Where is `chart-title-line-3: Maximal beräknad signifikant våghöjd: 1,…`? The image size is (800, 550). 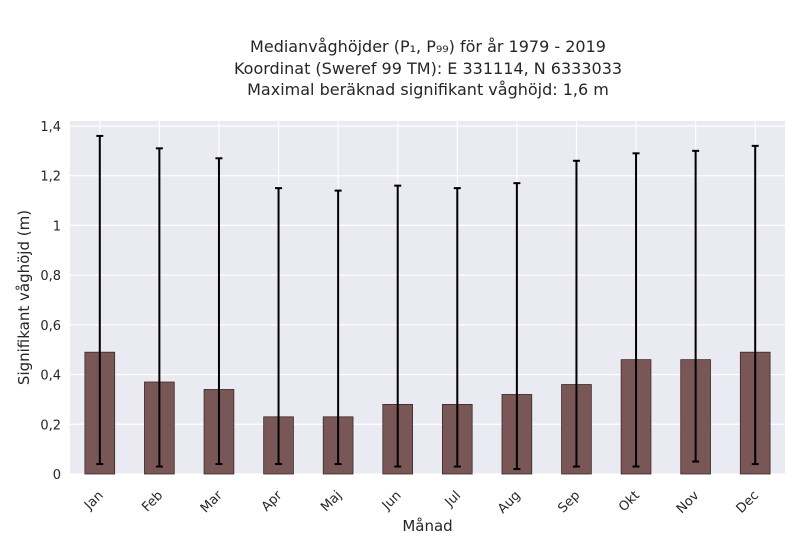 chart-title-line-3: Maximal beräknad signifikant våghöjd: 1,… is located at coordinates (428, 89).